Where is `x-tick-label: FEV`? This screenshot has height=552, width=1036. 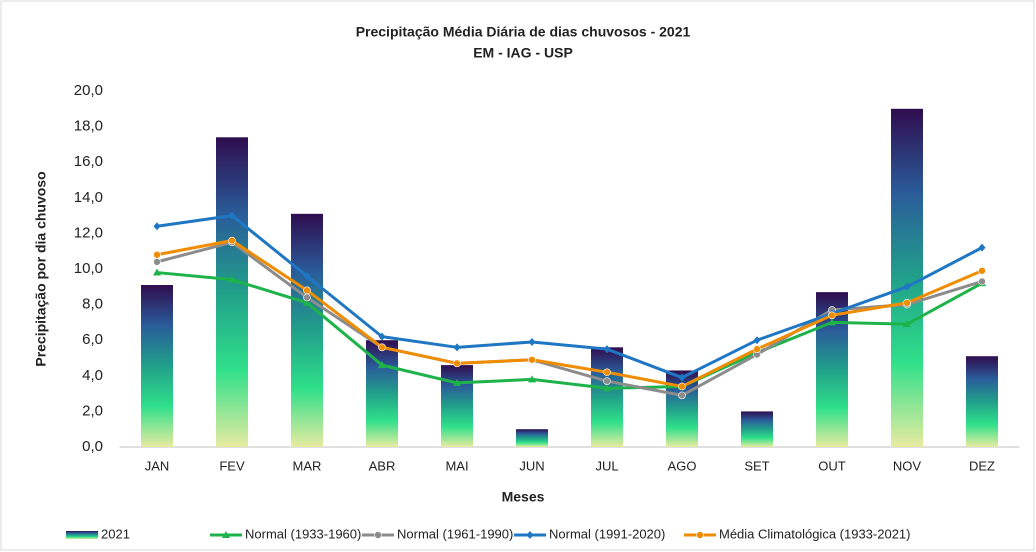
x-tick-label: FEV is located at coordinates (232, 465).